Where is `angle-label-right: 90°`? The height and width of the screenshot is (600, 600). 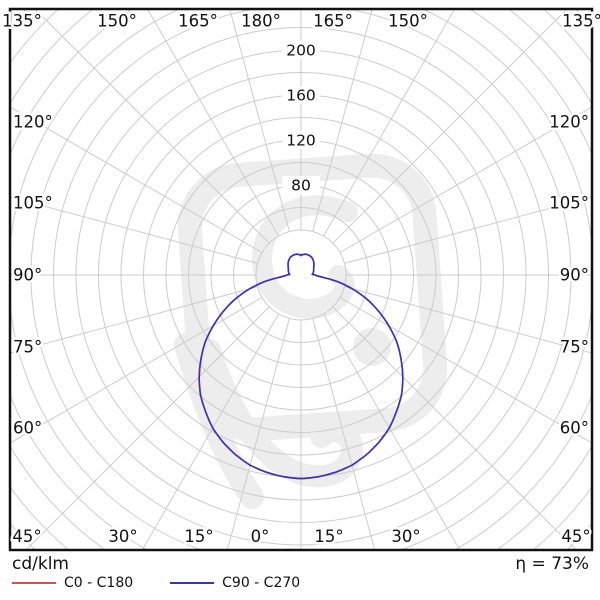 angle-label-right: 90° is located at coordinates (574, 275).